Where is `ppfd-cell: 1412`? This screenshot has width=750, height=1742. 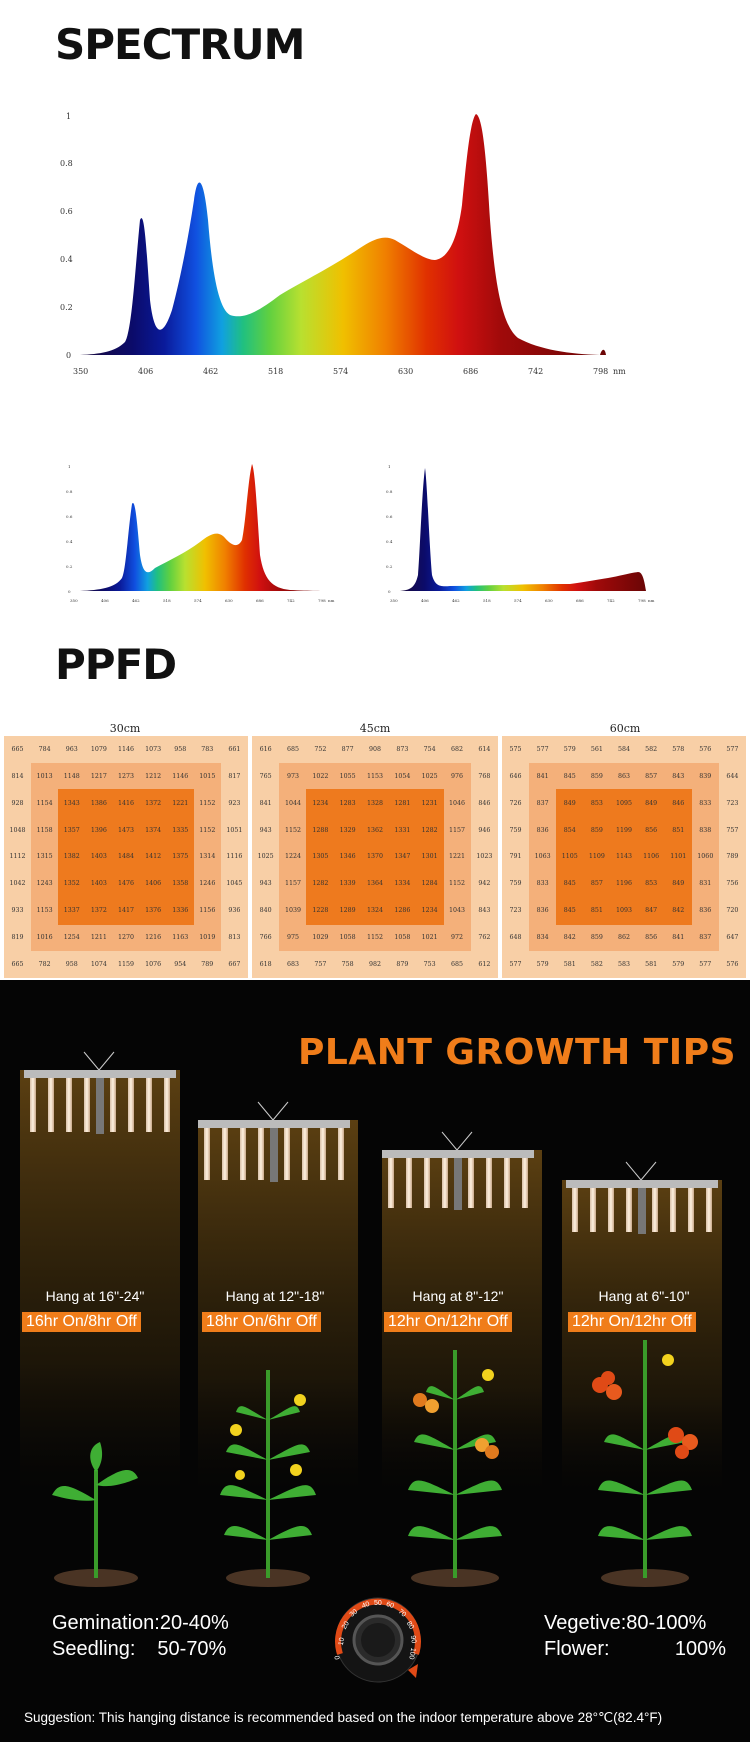
ppfd-cell: 1412 is located at coordinates (153, 857).